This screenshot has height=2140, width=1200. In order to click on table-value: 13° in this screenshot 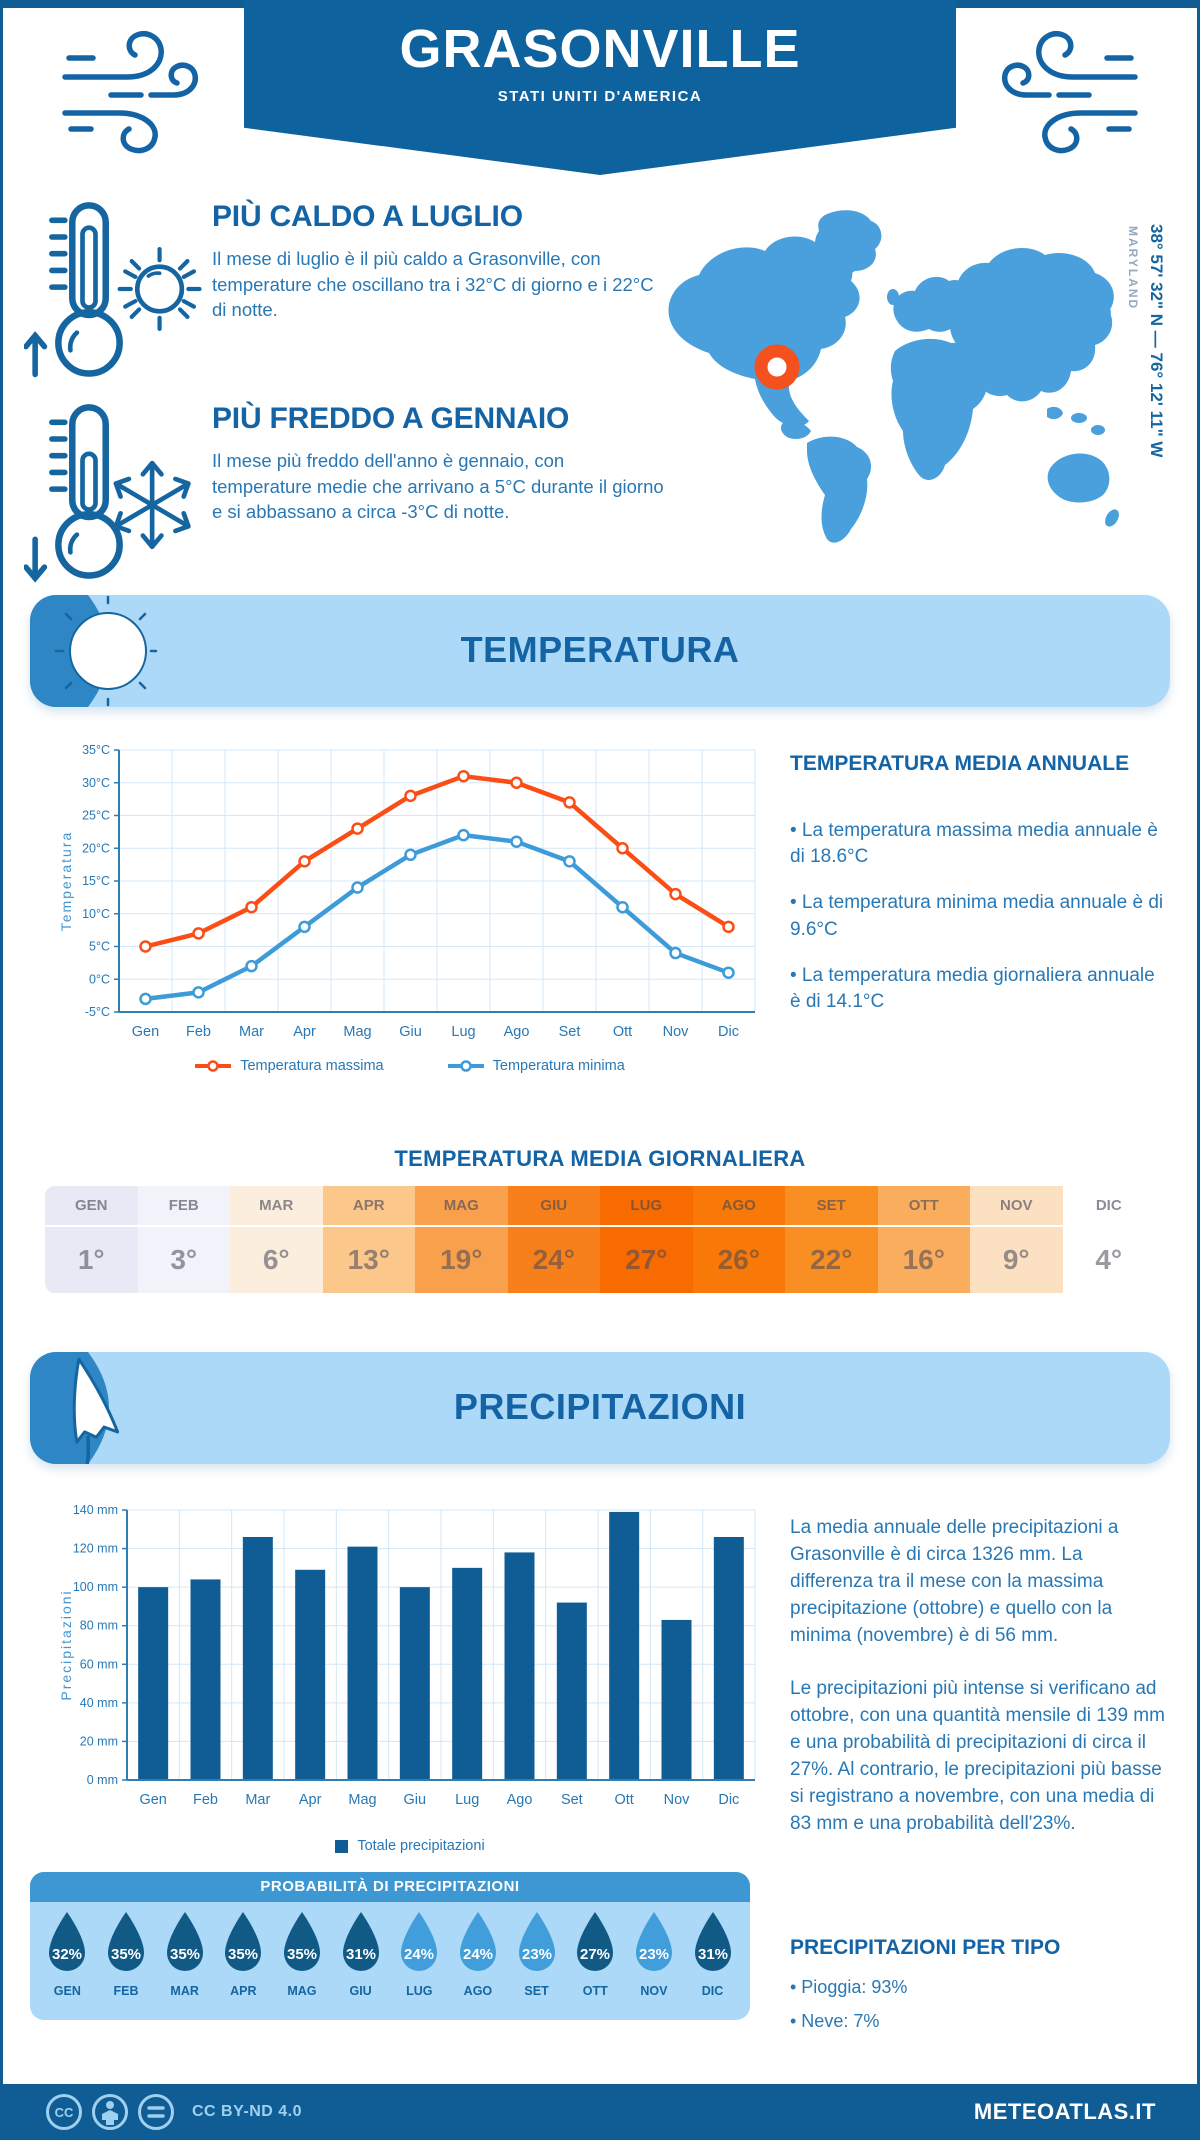, I will do `click(368, 1260)`.